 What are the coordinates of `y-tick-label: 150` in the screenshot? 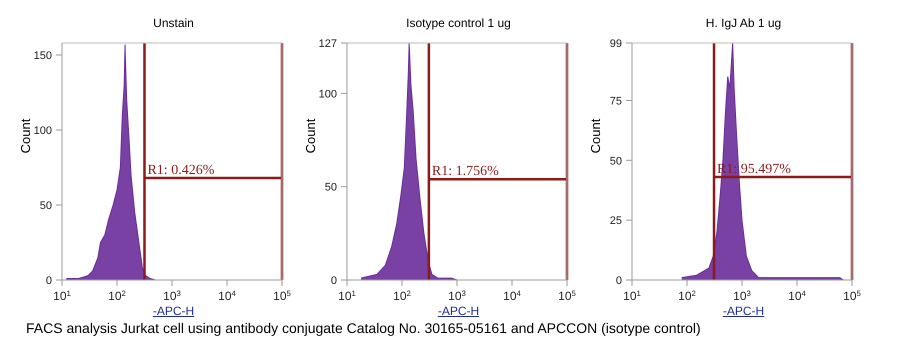 It's located at (43, 56).